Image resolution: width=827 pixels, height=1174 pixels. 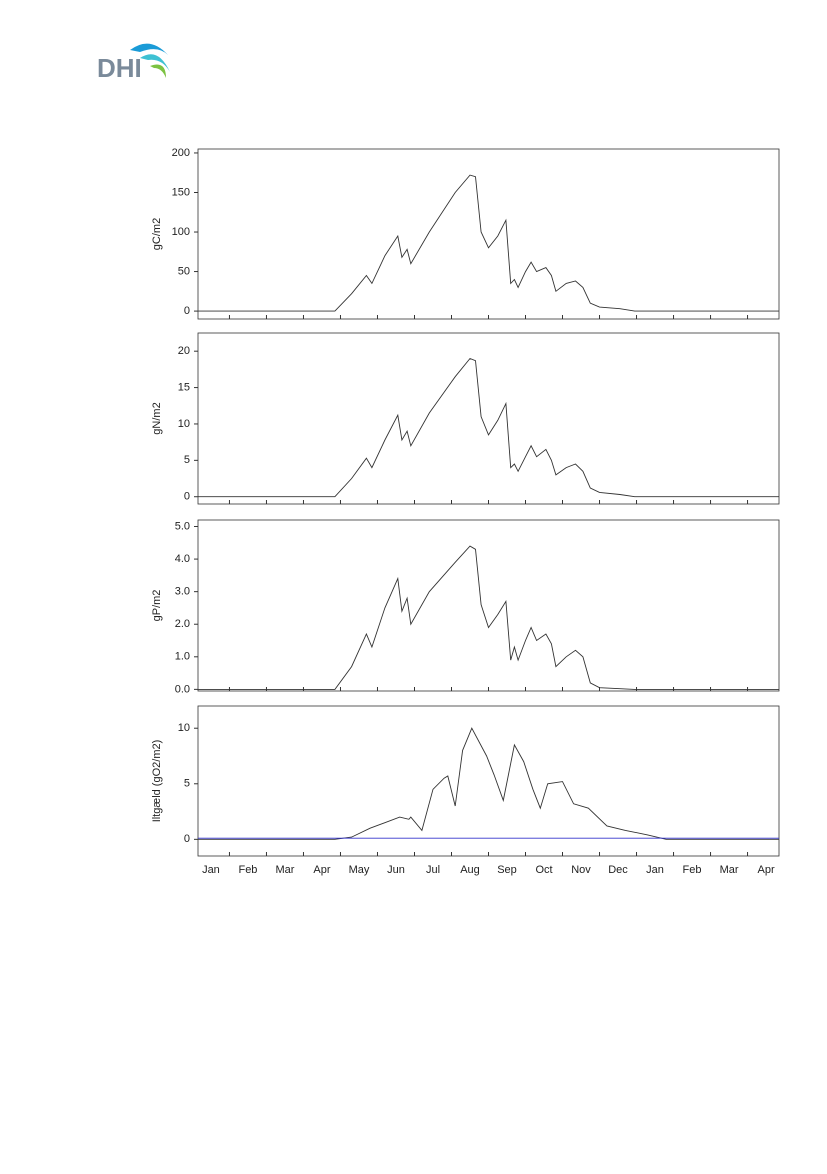 I want to click on logo-text: DHI, so click(x=119, y=68).